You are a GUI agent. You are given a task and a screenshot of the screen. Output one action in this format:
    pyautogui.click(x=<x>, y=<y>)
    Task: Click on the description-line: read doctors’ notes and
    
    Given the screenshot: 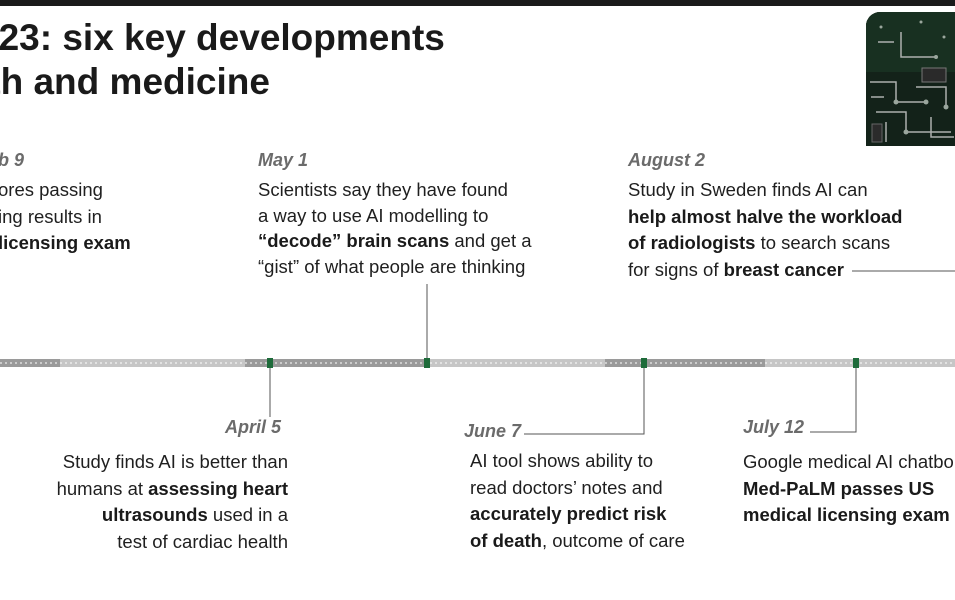 What is the action you would take?
    pyautogui.click(x=577, y=488)
    